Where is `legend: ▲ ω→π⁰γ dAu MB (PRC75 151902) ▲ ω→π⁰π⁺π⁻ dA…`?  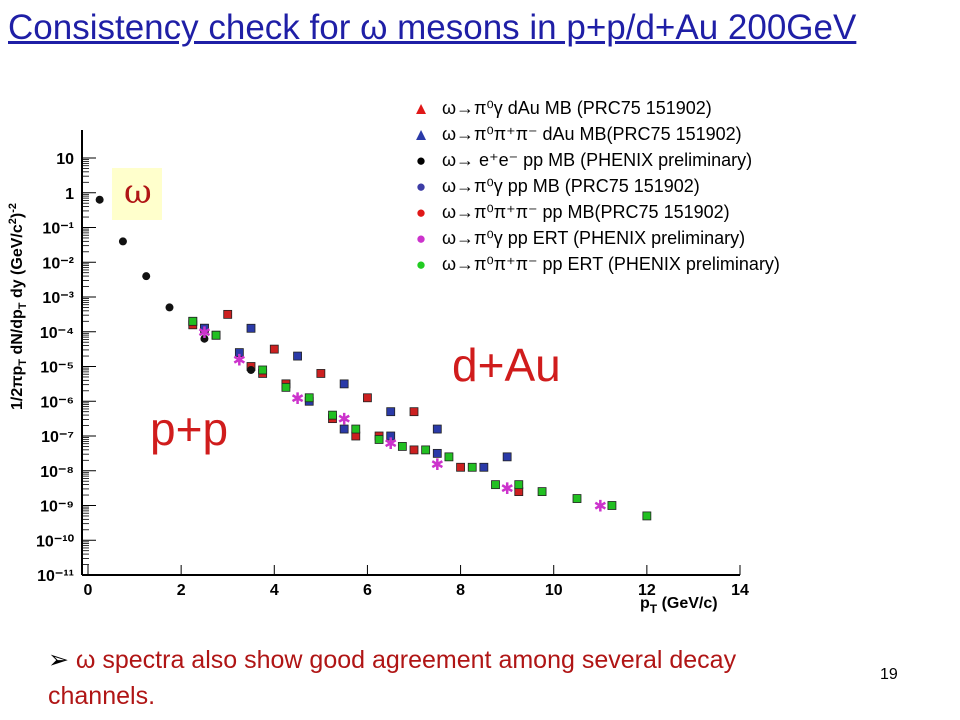
legend: ▲ ω→π⁰γ dAu MB (PRC75 151902) ▲ ω→π⁰π⁺π⁻ dA… is located at coordinates (640, 186).